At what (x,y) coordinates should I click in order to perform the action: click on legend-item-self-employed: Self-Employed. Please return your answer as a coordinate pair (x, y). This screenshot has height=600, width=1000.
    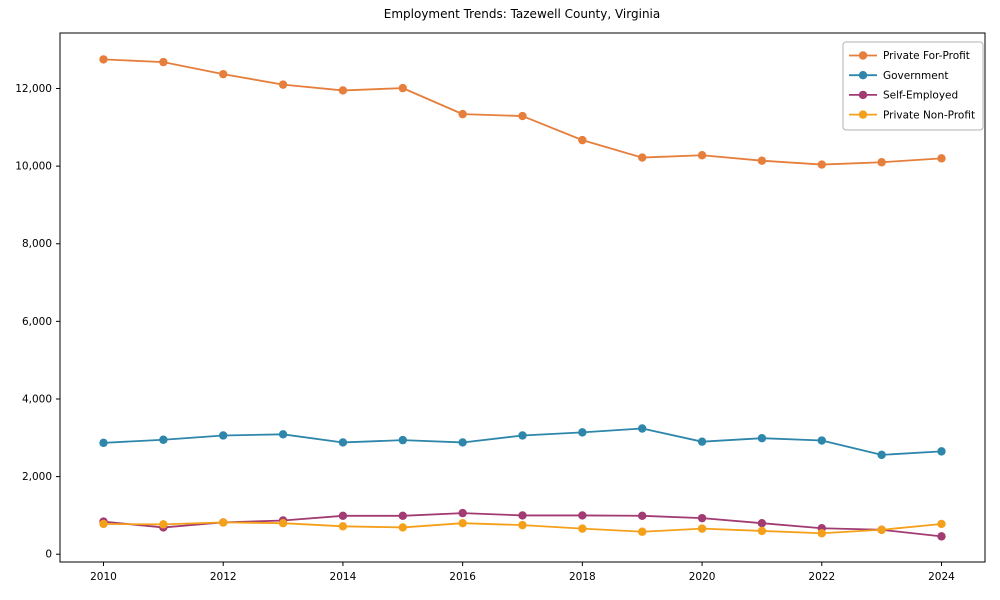
    Looking at the image, I should click on (903, 96).